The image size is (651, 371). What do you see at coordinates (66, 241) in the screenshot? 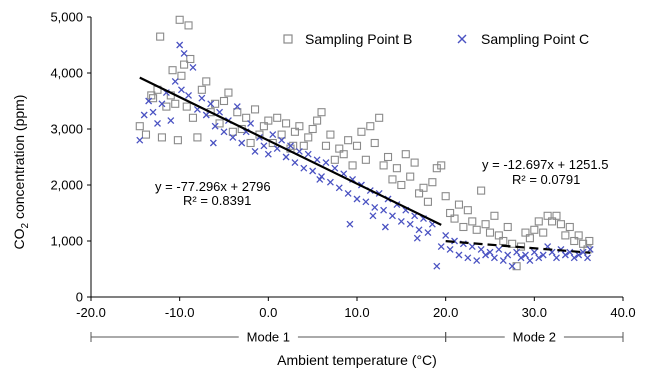
I see `y-tick-label: 1,000` at bounding box center [66, 241].